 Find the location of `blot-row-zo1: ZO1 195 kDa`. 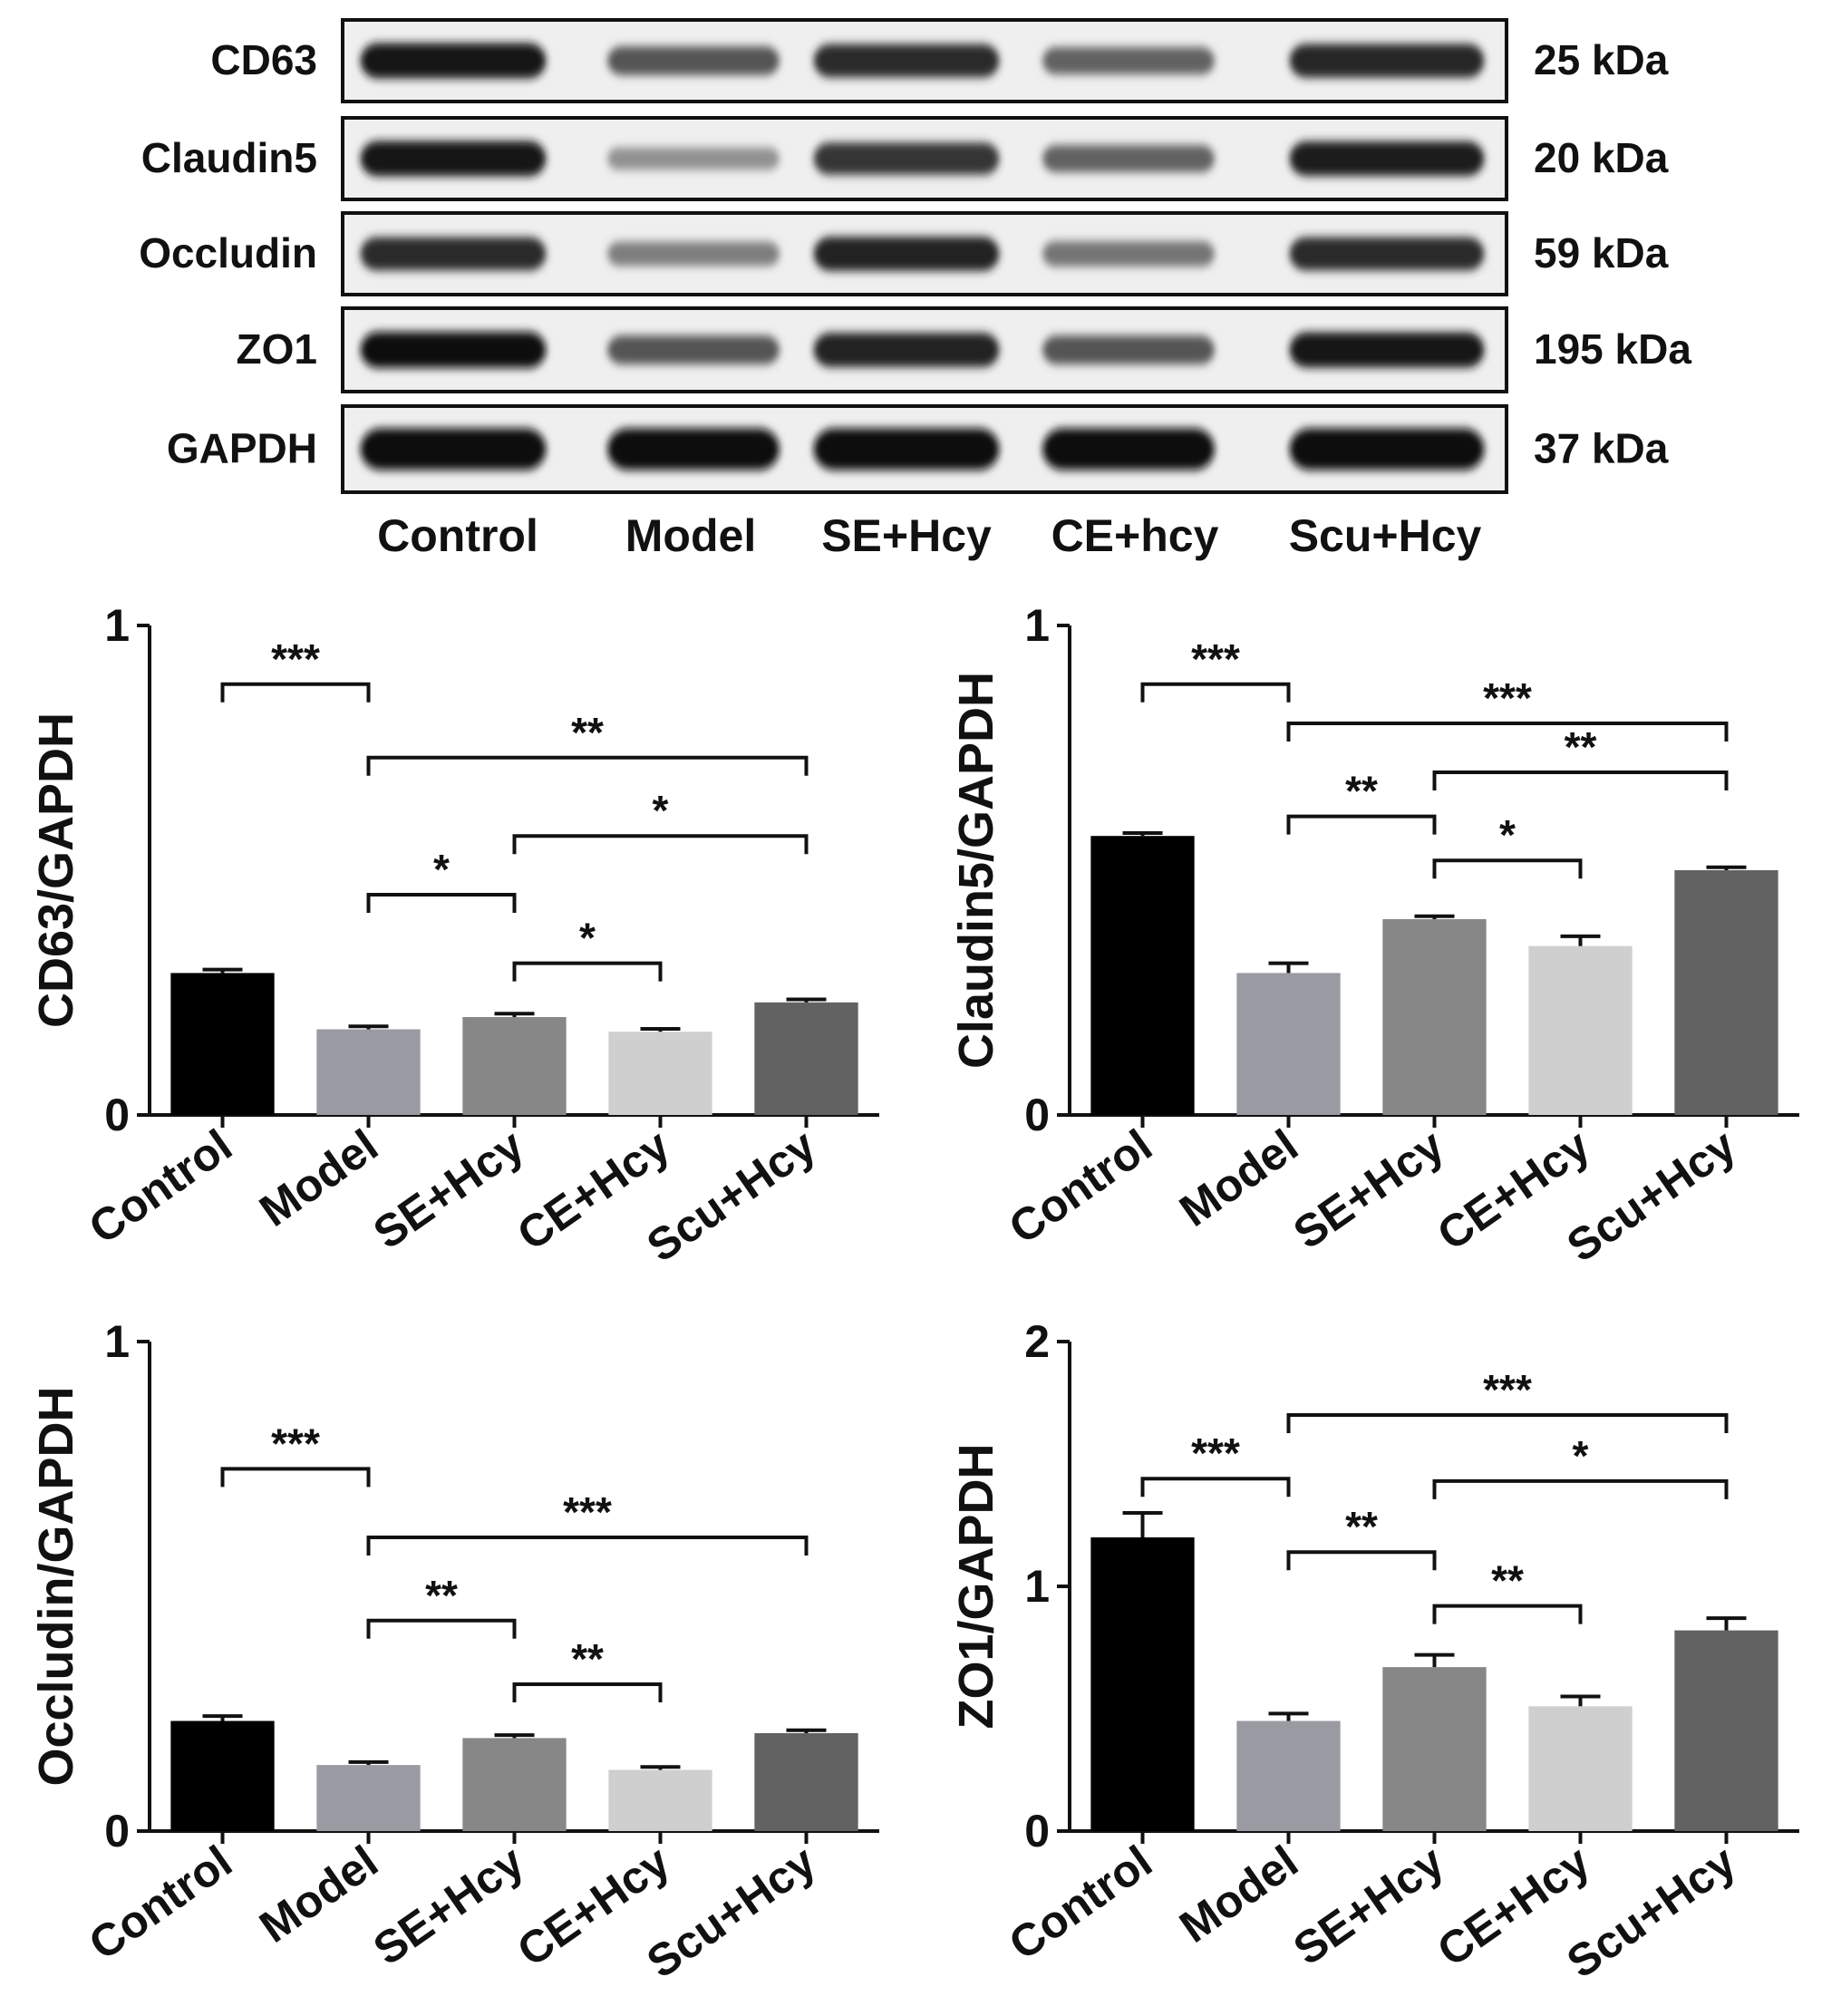

blot-row-zo1: ZO1 195 kDa is located at coordinates (964, 350).